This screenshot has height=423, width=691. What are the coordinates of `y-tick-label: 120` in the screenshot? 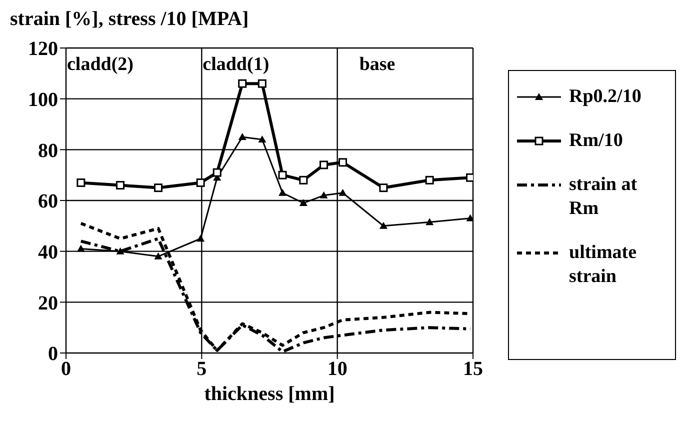 It's located at (43, 49).